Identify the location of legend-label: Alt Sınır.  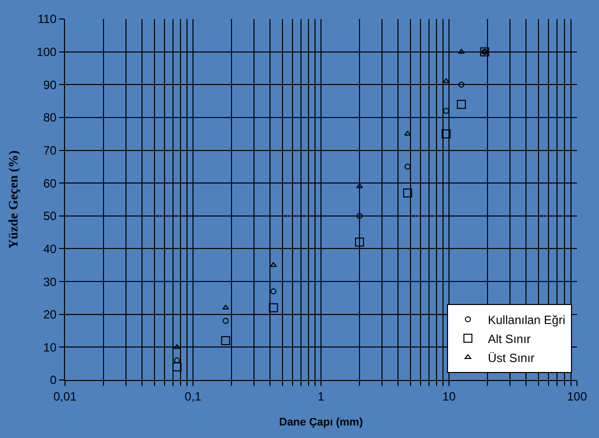
(509, 339).